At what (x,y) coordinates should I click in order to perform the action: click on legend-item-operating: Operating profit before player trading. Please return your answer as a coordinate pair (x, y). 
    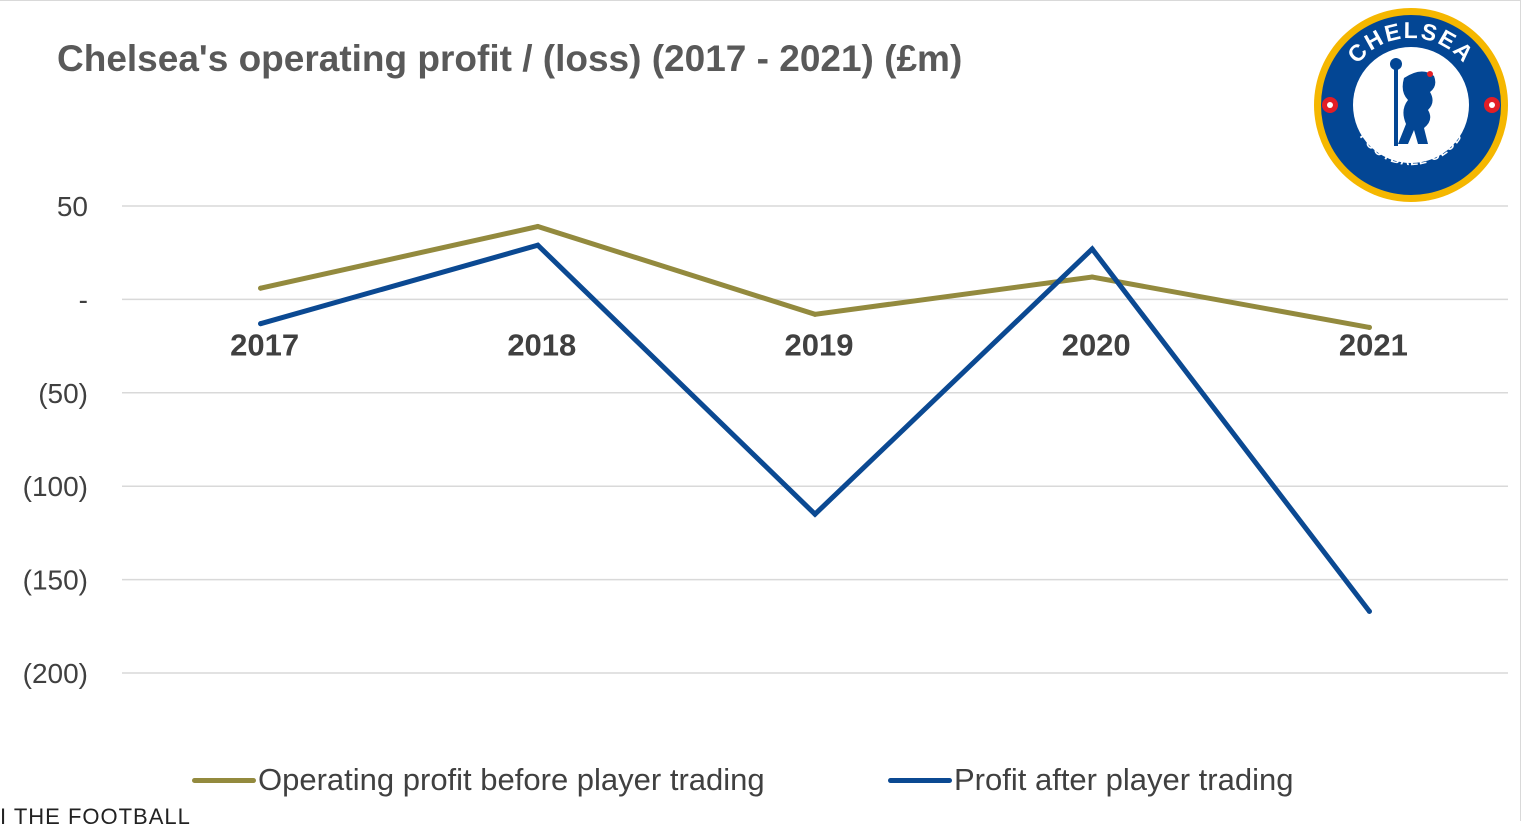
    Looking at the image, I should click on (478, 780).